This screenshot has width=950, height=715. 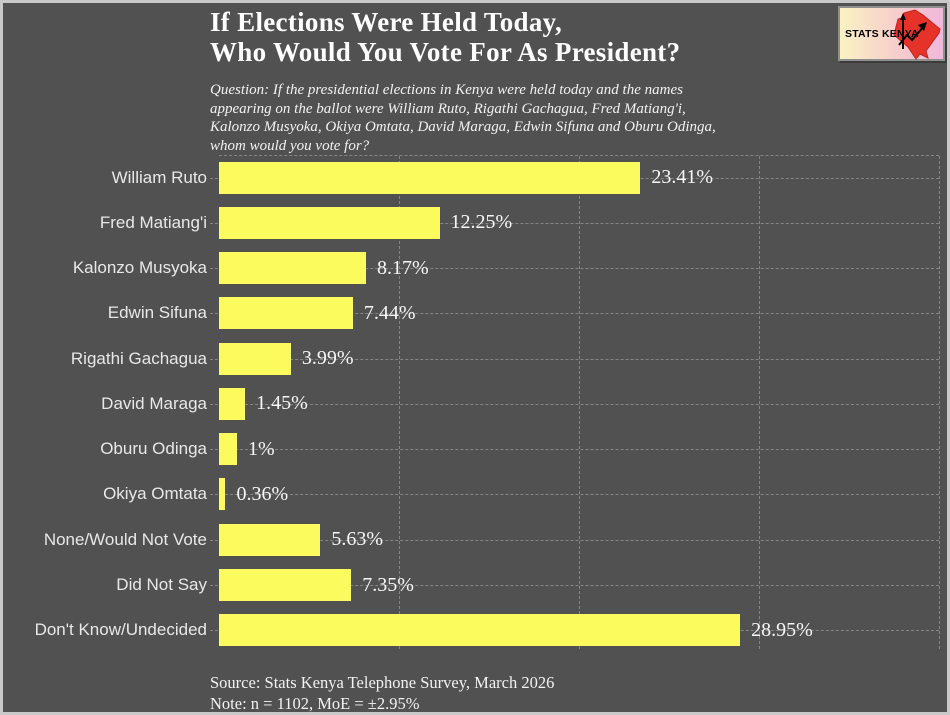 What do you see at coordinates (138, 358) in the screenshot?
I see `category-label: Rigathi Gachagua` at bounding box center [138, 358].